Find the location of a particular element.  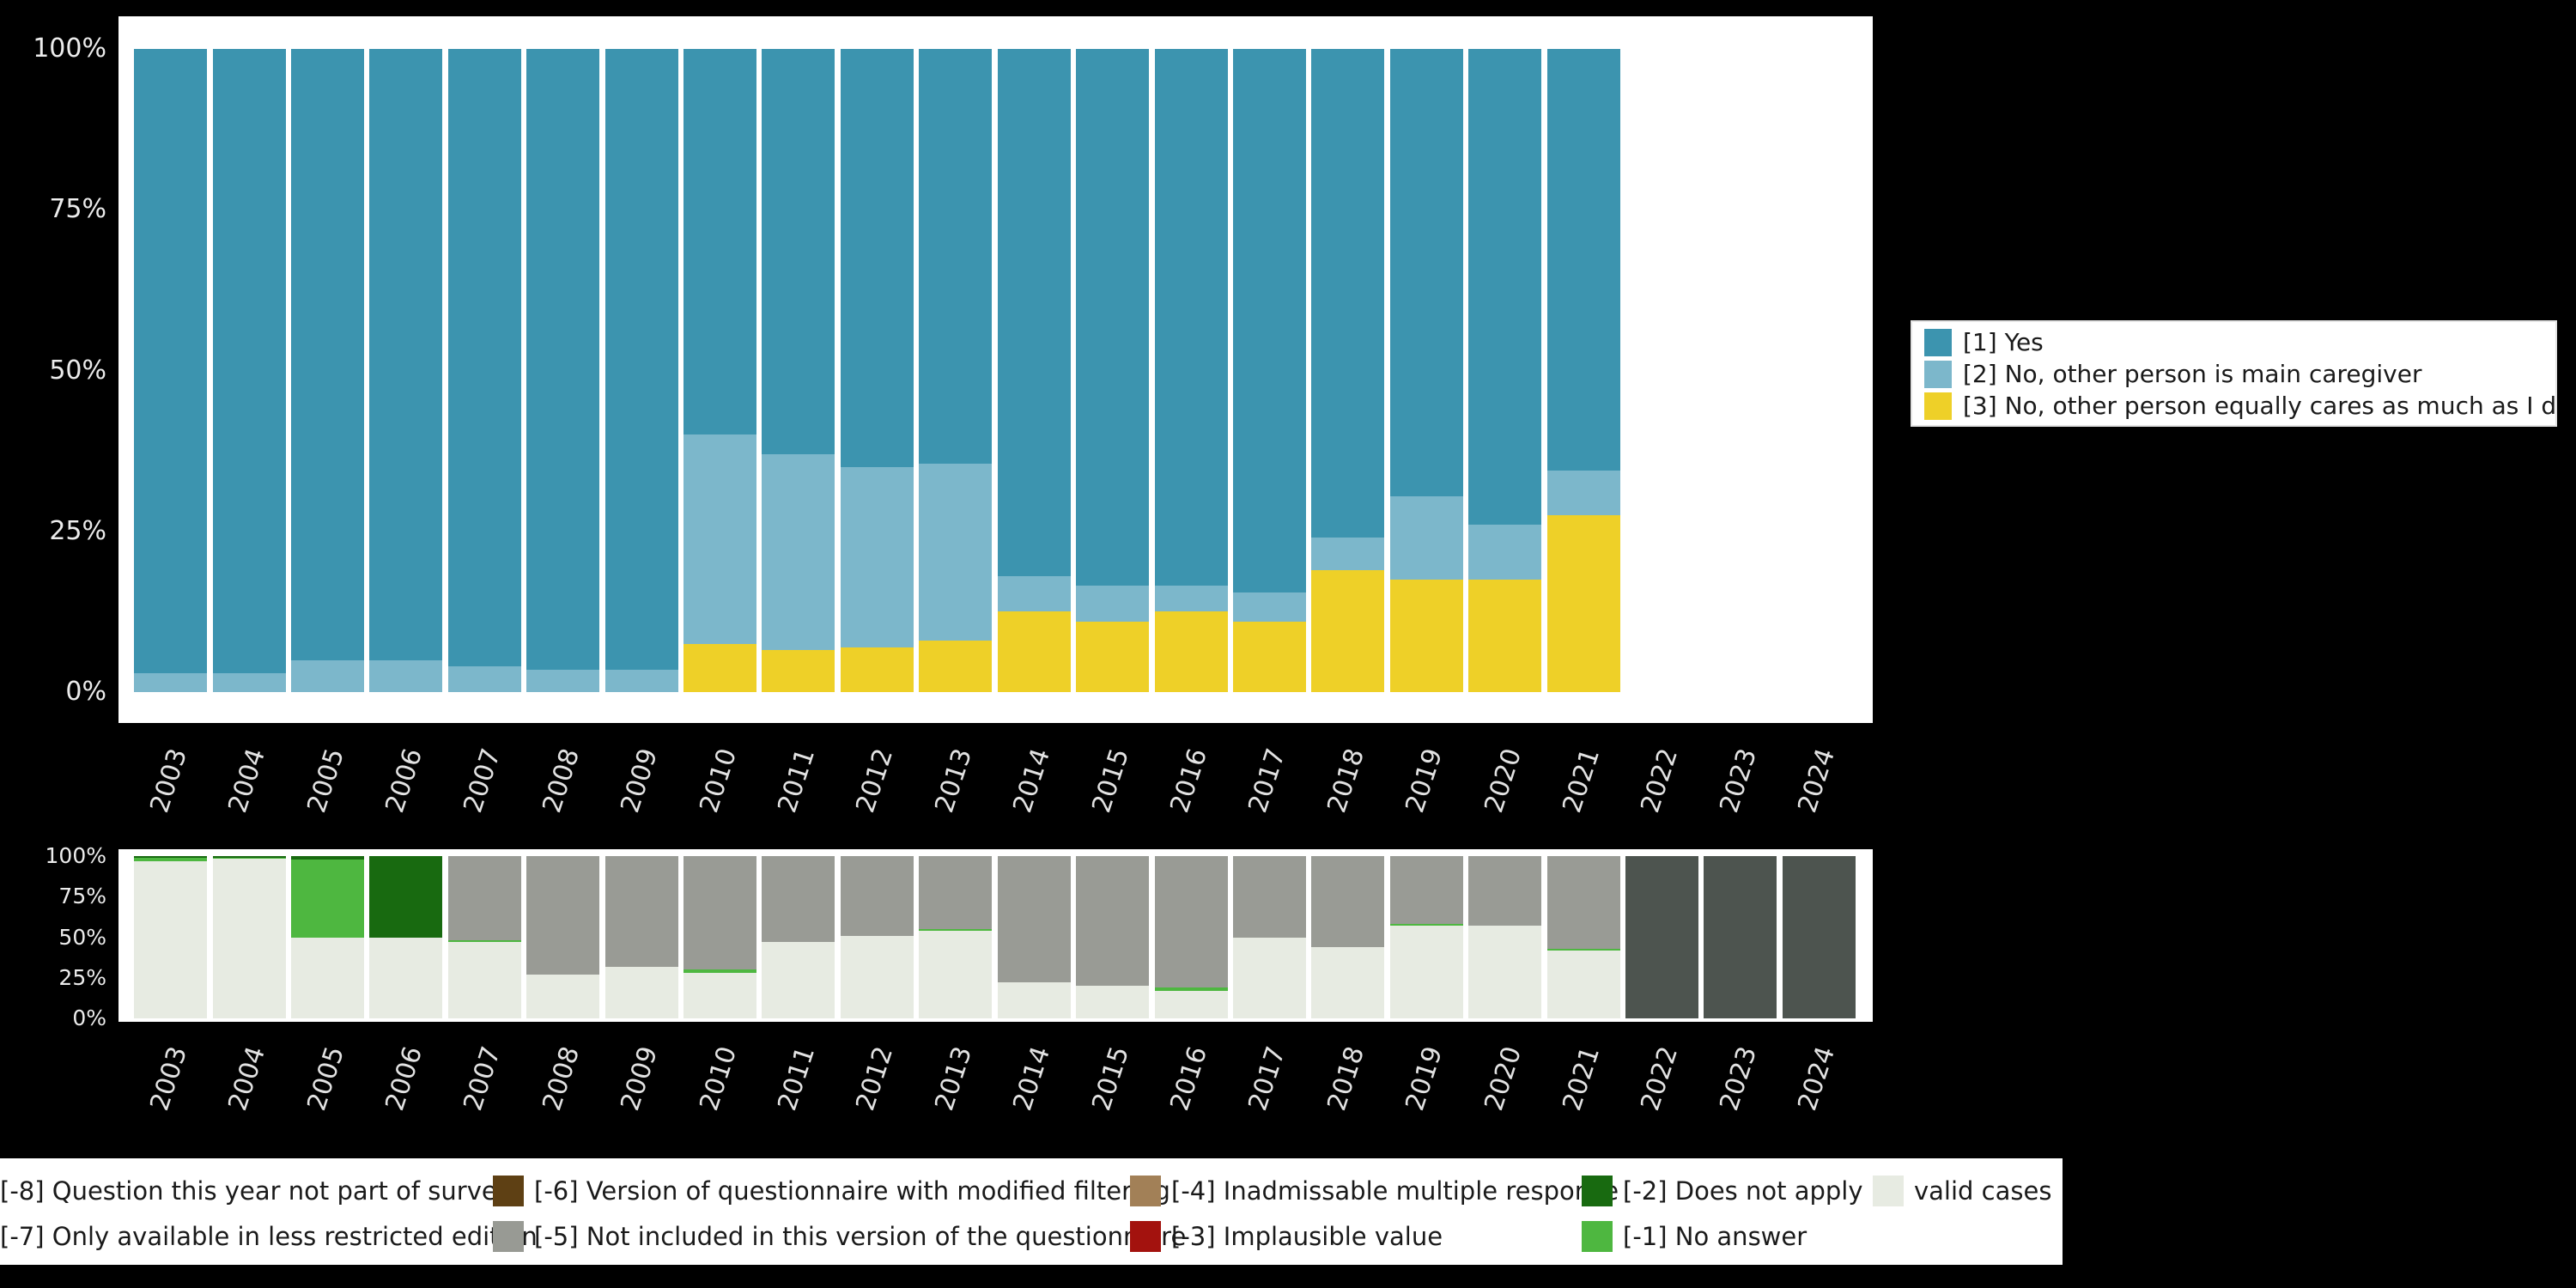

legend-label: [-2] Does not apply is located at coordinates (1743, 1191).